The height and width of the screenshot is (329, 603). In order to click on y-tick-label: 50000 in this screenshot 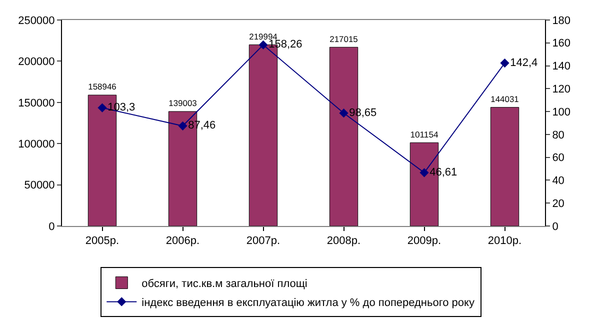, I will do `click(39, 186)`.